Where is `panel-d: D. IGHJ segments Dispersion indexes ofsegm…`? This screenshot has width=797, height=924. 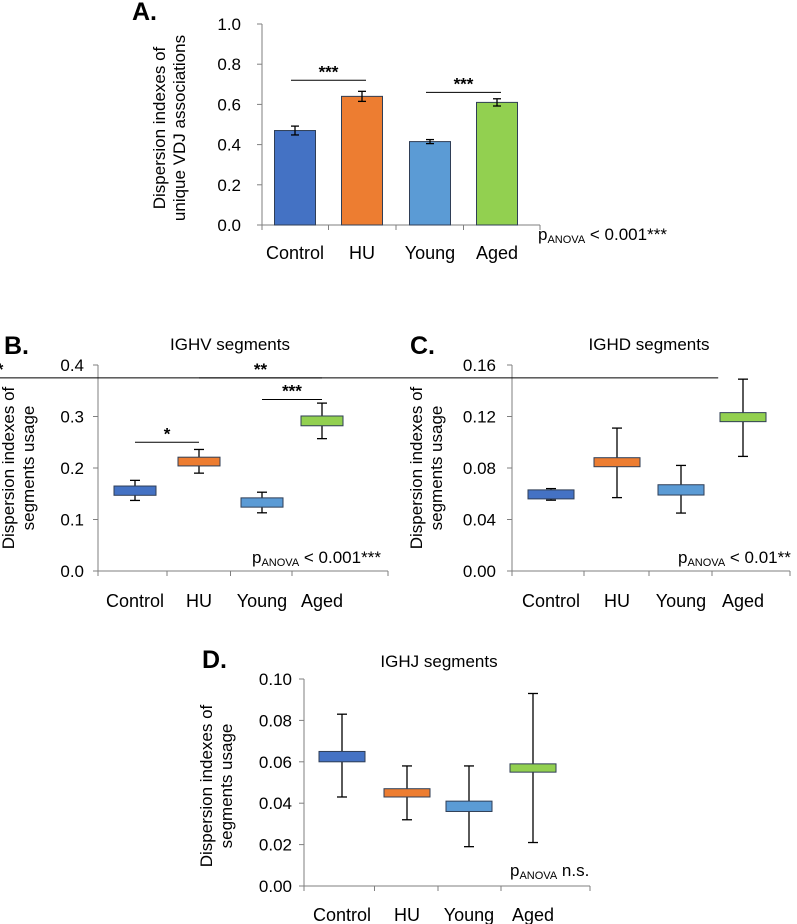 panel-d: D. IGHJ segments Dispersion indexes ofsegm… is located at coordinates (394, 785).